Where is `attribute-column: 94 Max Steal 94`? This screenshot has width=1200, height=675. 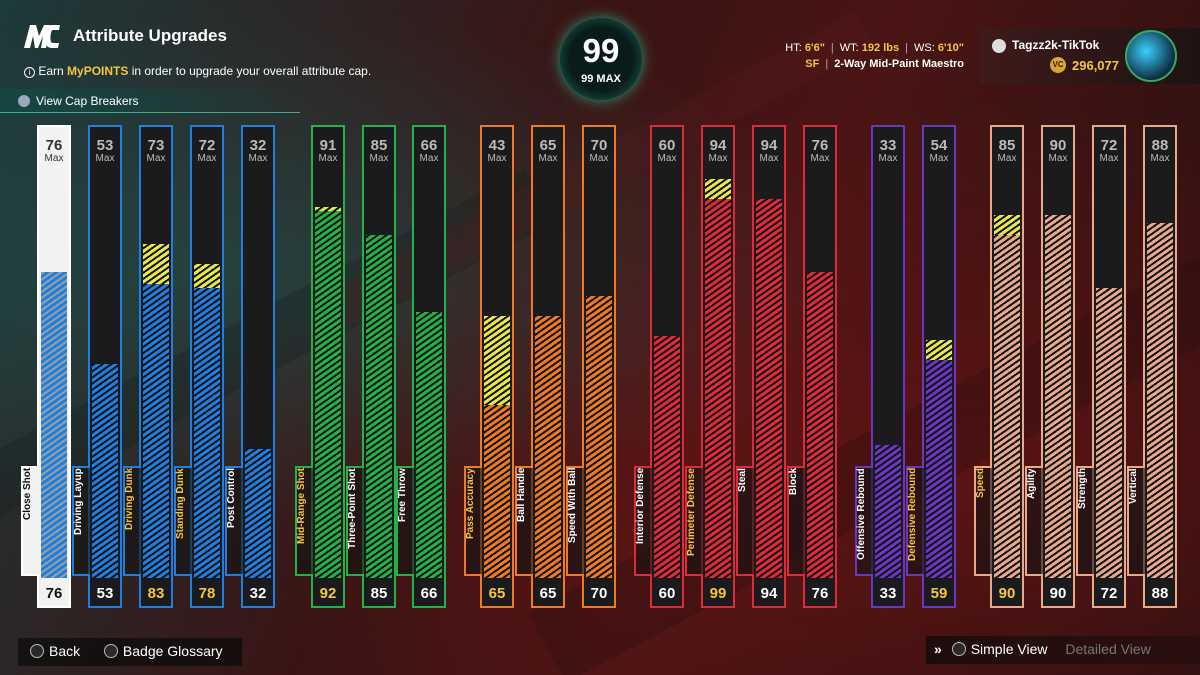
attribute-column: 94 Max Steal 94 is located at coordinates (761, 366).